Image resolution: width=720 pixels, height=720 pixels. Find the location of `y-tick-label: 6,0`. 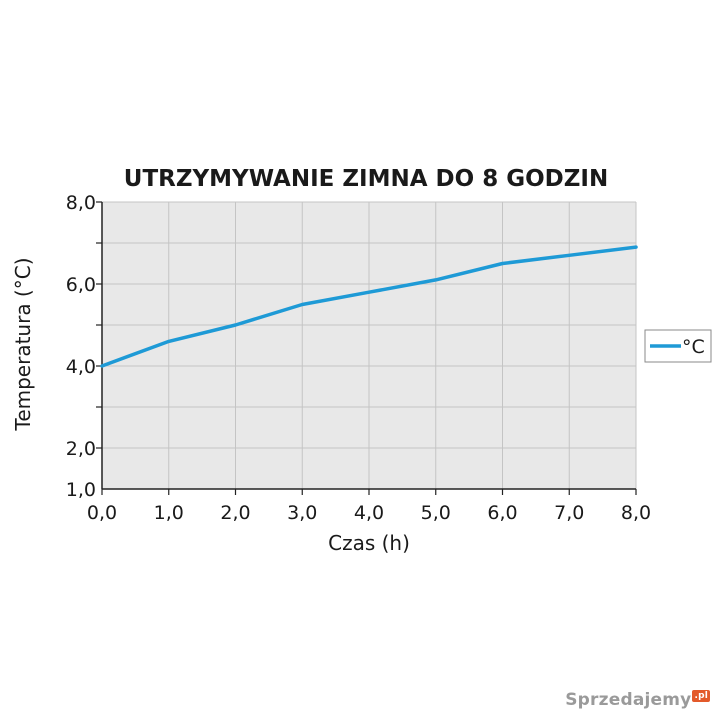

y-tick-label: 6,0 is located at coordinates (81, 285).